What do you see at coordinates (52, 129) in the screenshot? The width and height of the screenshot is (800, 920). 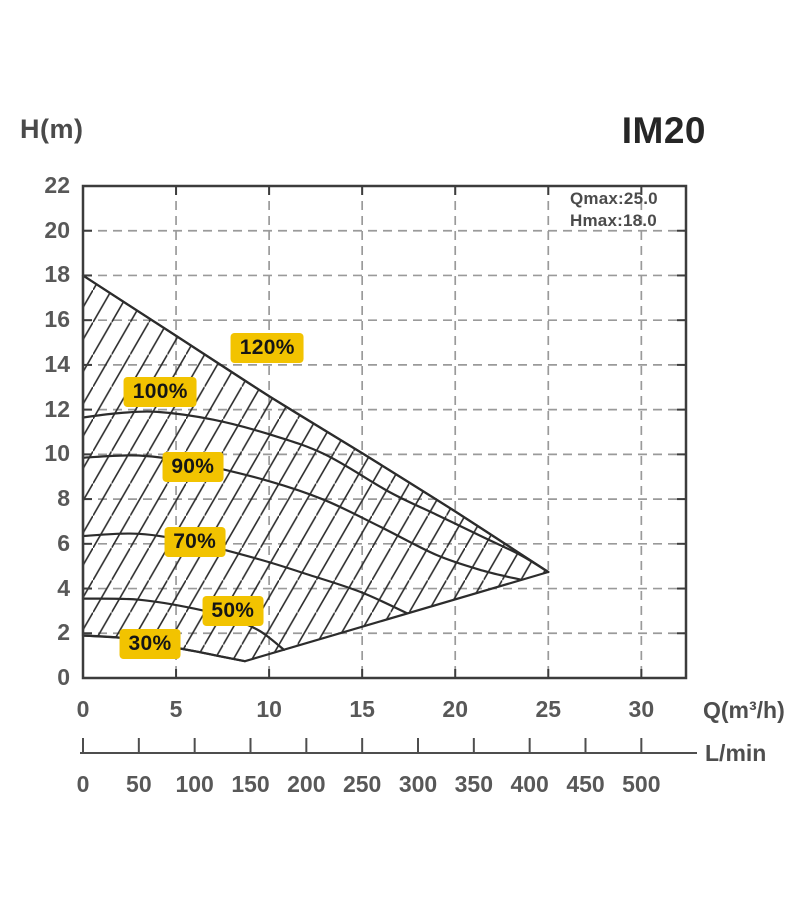 I see `y-axis-title: H(m)` at bounding box center [52, 129].